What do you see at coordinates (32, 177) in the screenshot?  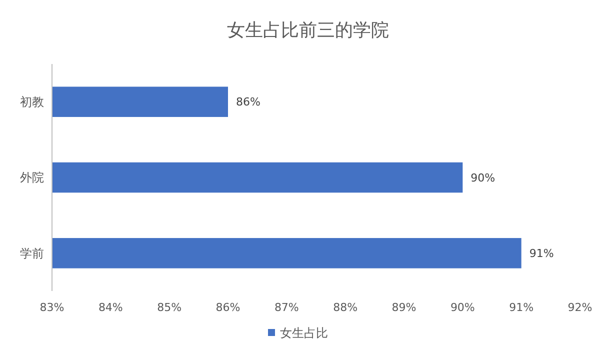 I see `y-tick-label: 外院` at bounding box center [32, 177].